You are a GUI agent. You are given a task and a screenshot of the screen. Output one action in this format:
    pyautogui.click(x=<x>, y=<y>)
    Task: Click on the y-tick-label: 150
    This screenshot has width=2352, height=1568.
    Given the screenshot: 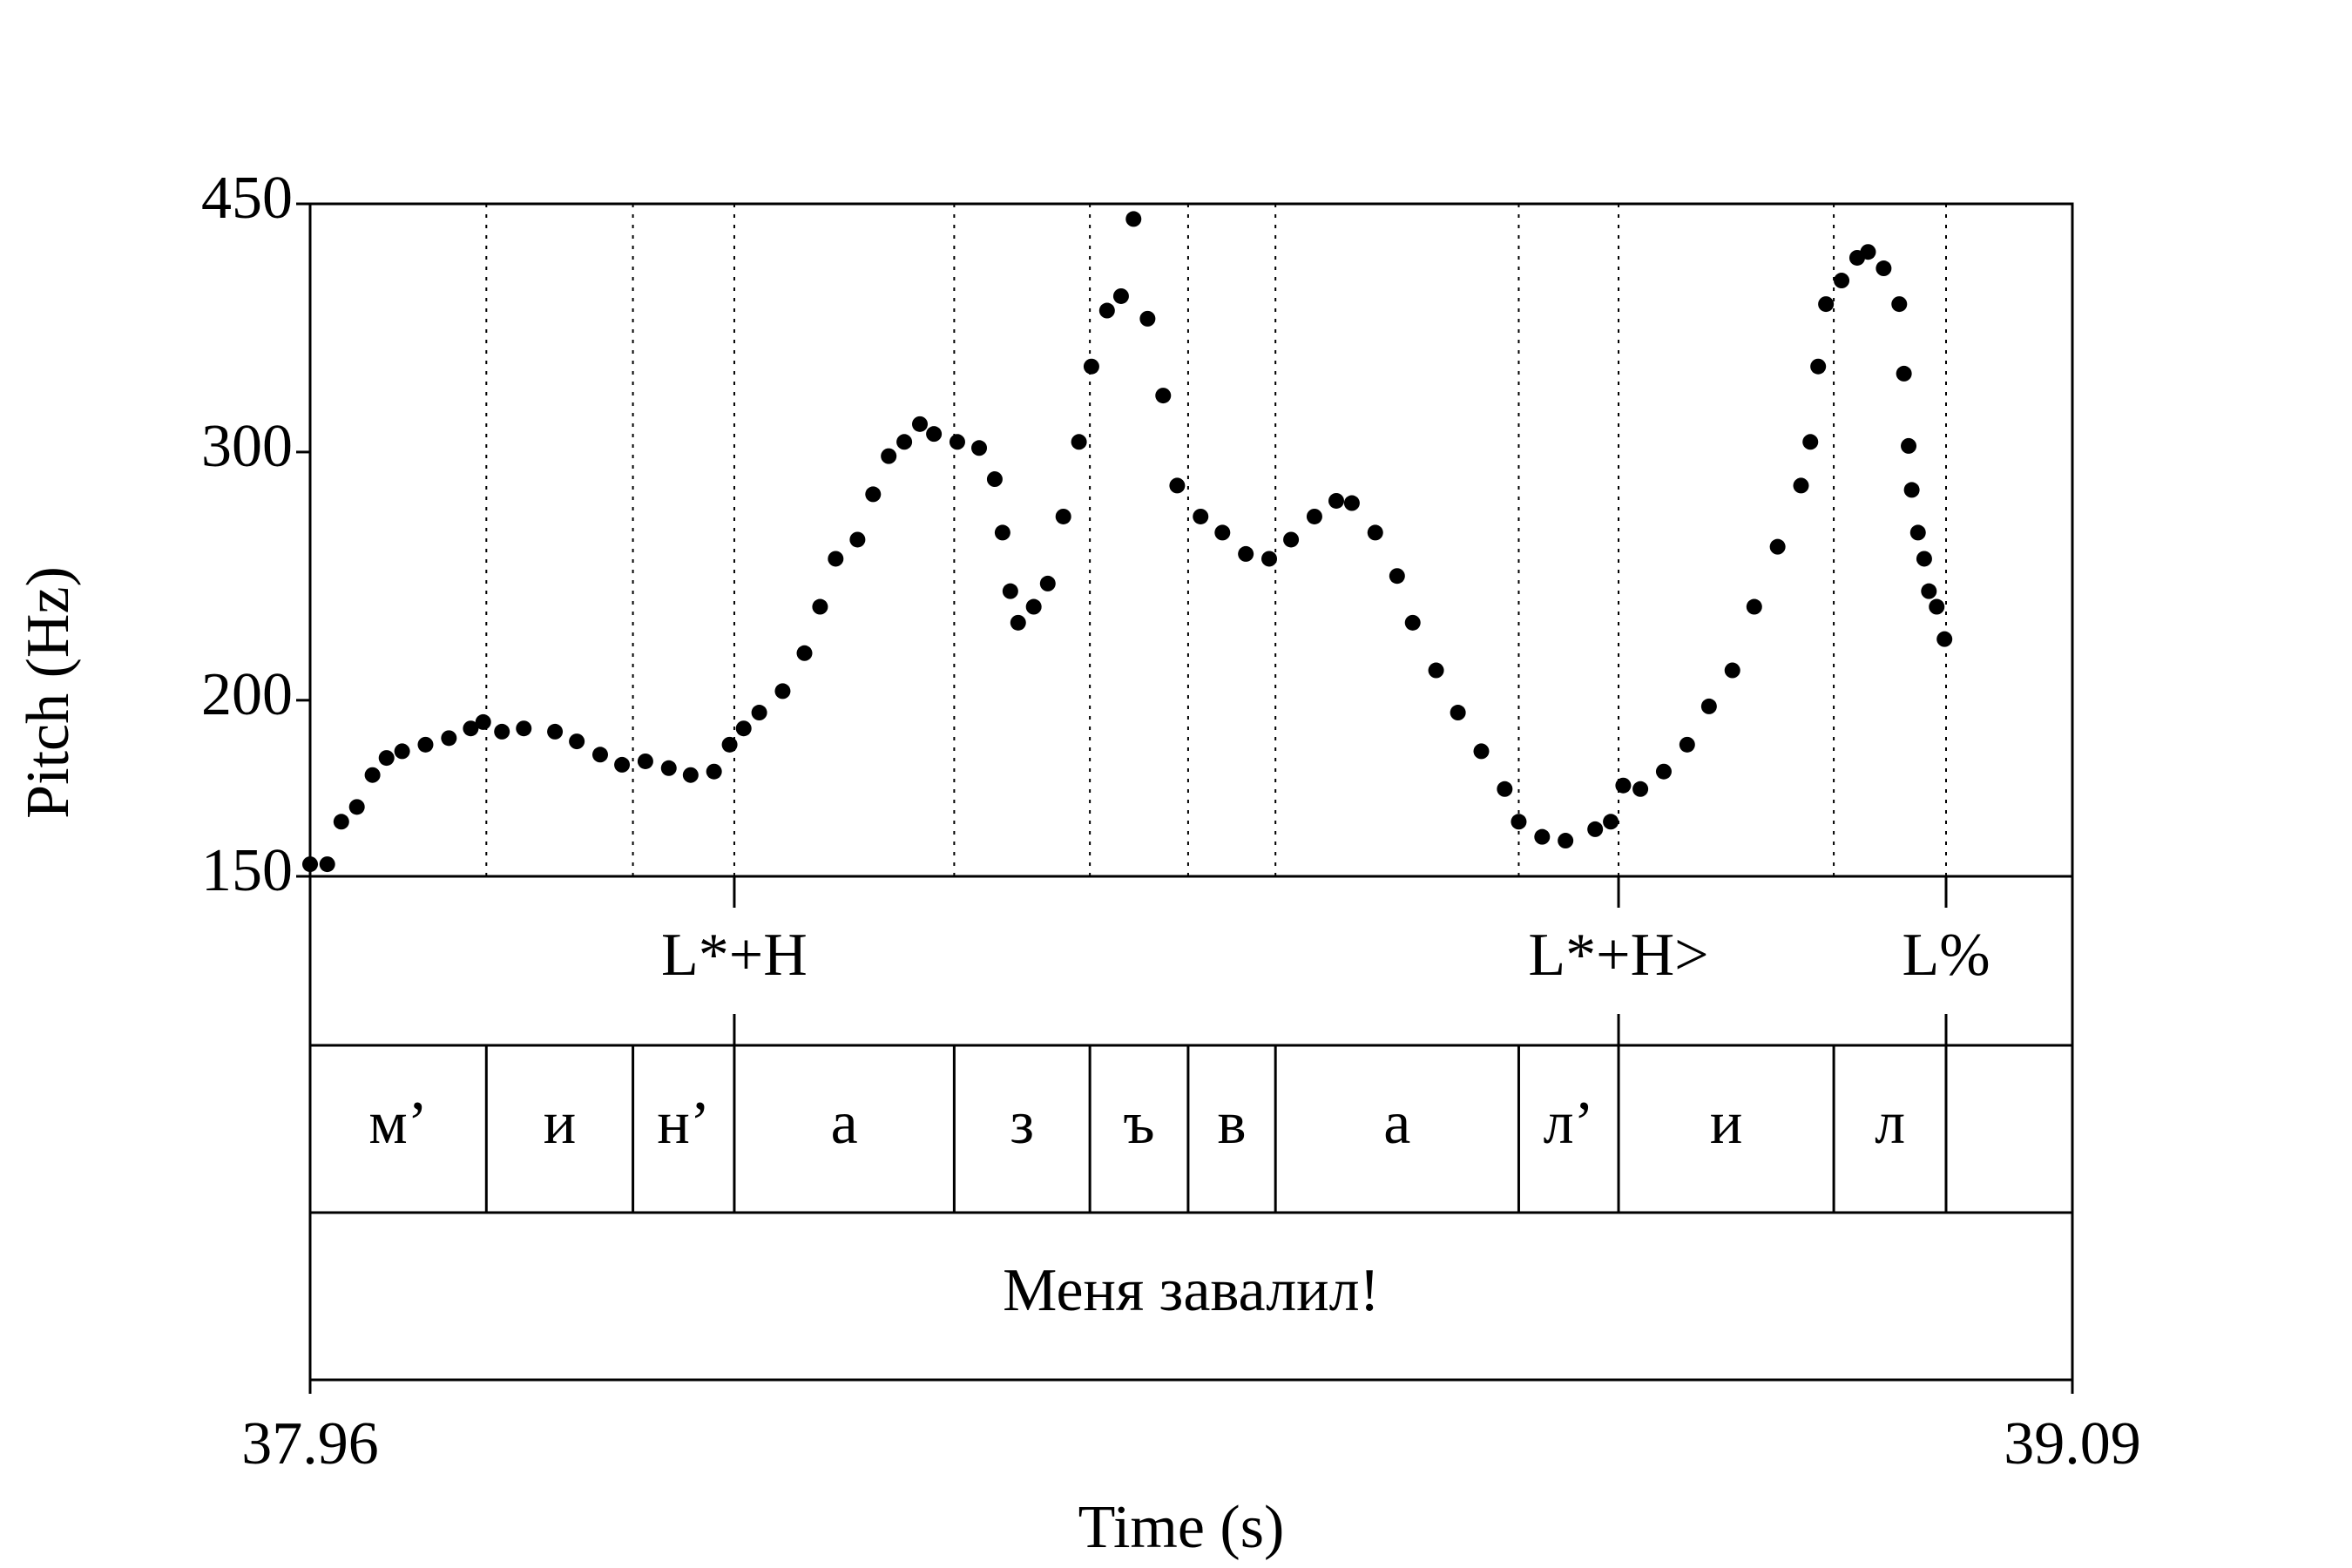 What is the action you would take?
    pyautogui.click(x=247, y=870)
    